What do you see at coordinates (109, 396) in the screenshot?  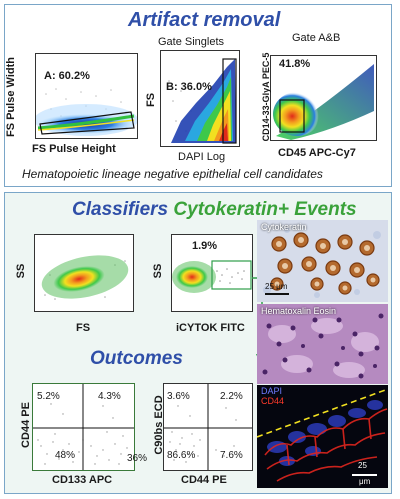 I see `cd44-cd133-ur: 4.3%` at bounding box center [109, 396].